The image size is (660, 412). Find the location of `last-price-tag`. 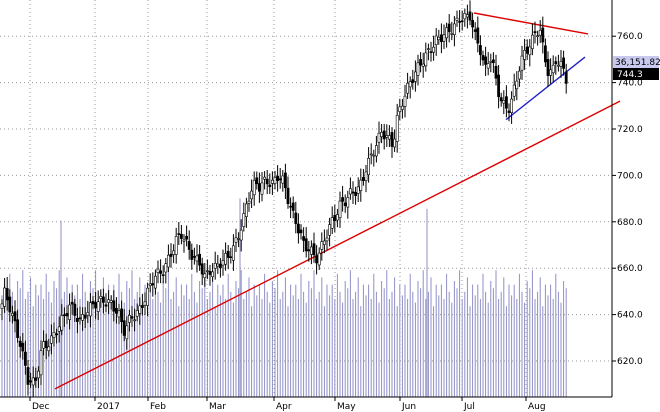

last-price-tag is located at coordinates (636, 74).